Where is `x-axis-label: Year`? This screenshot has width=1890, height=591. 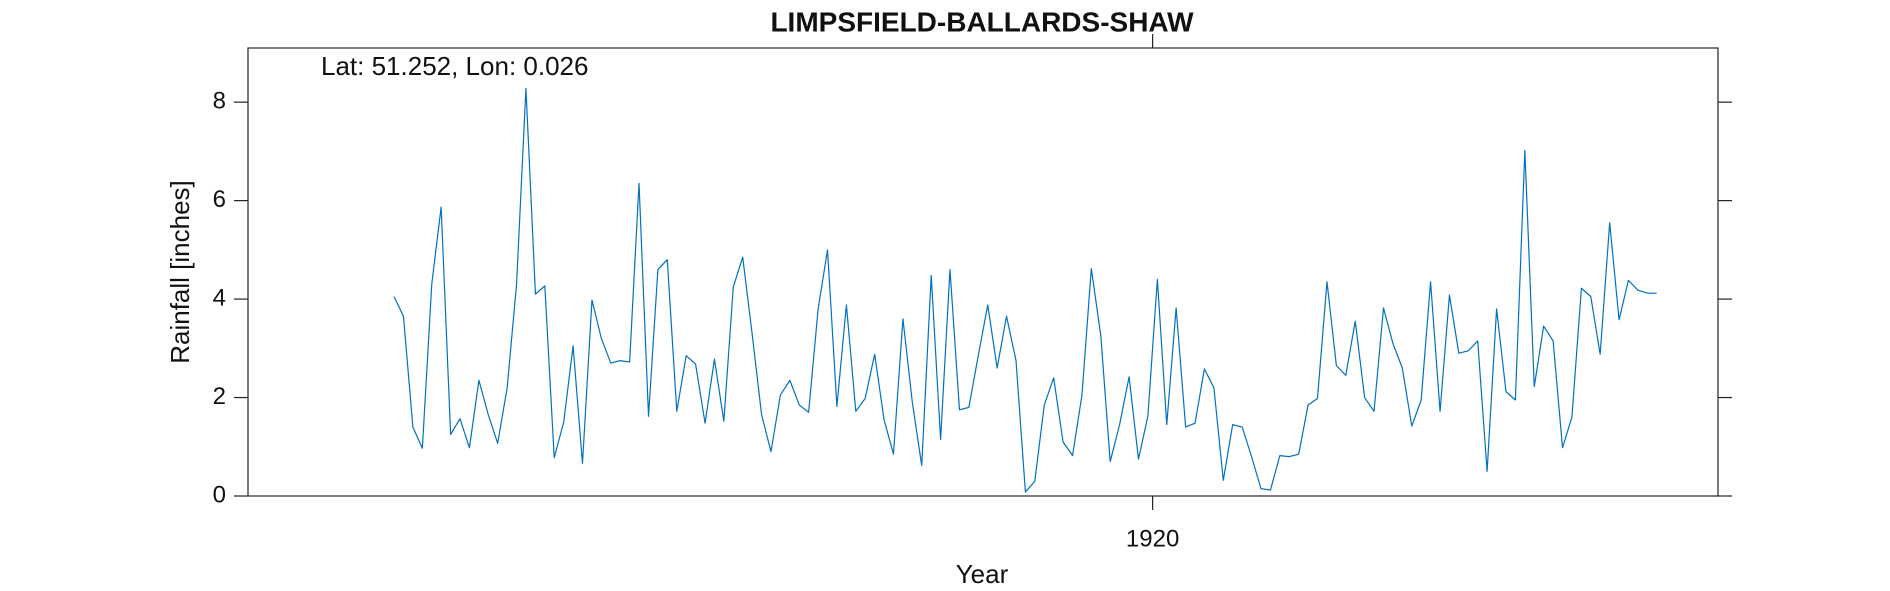 x-axis-label: Year is located at coordinates (982, 574).